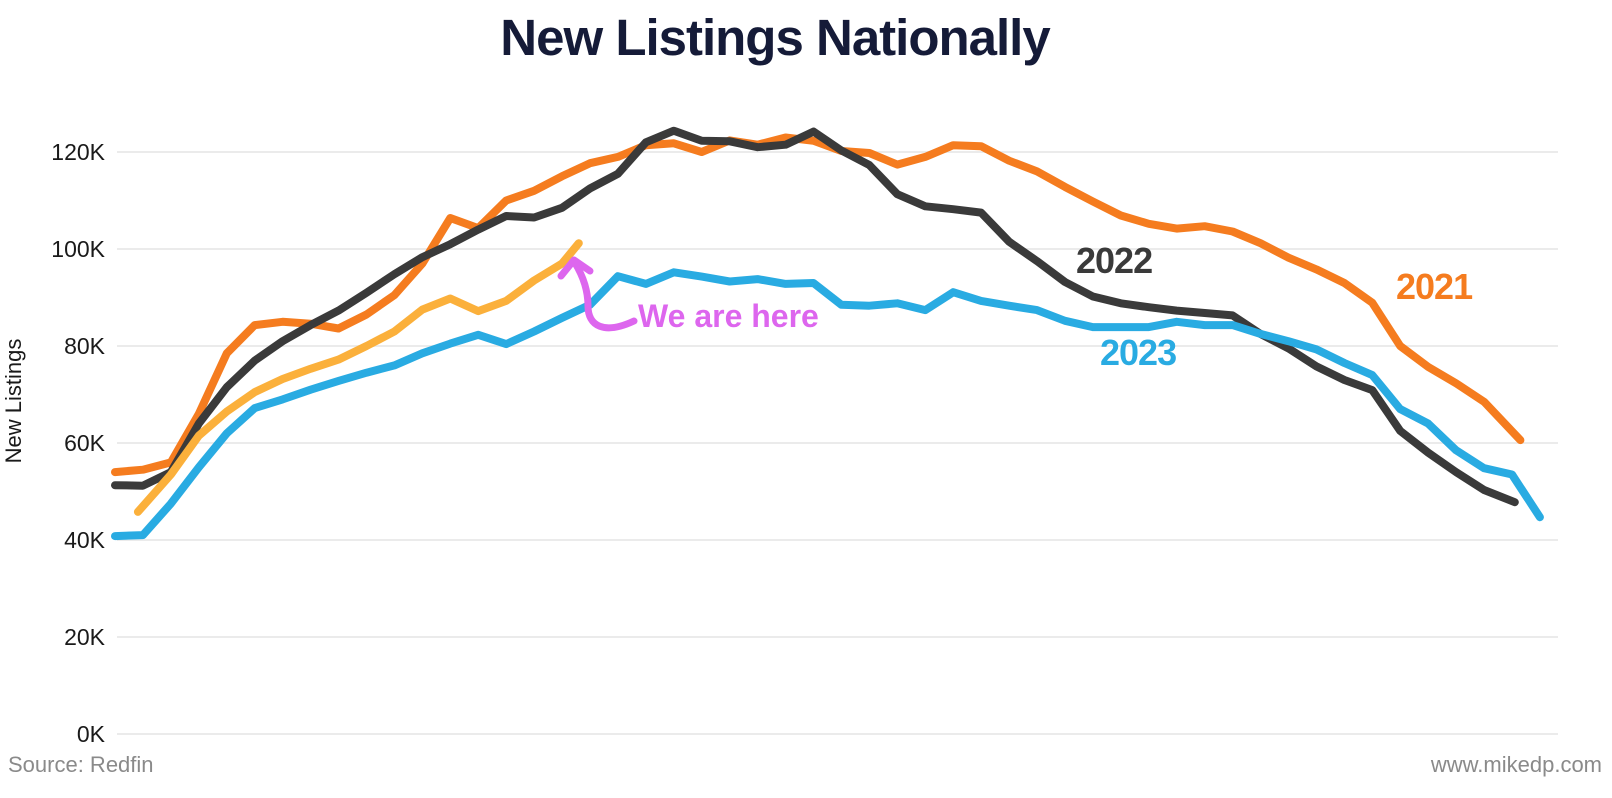 The height and width of the screenshot is (798, 1612). What do you see at coordinates (775, 37) in the screenshot?
I see `chart-title: New Listings Nationally` at bounding box center [775, 37].